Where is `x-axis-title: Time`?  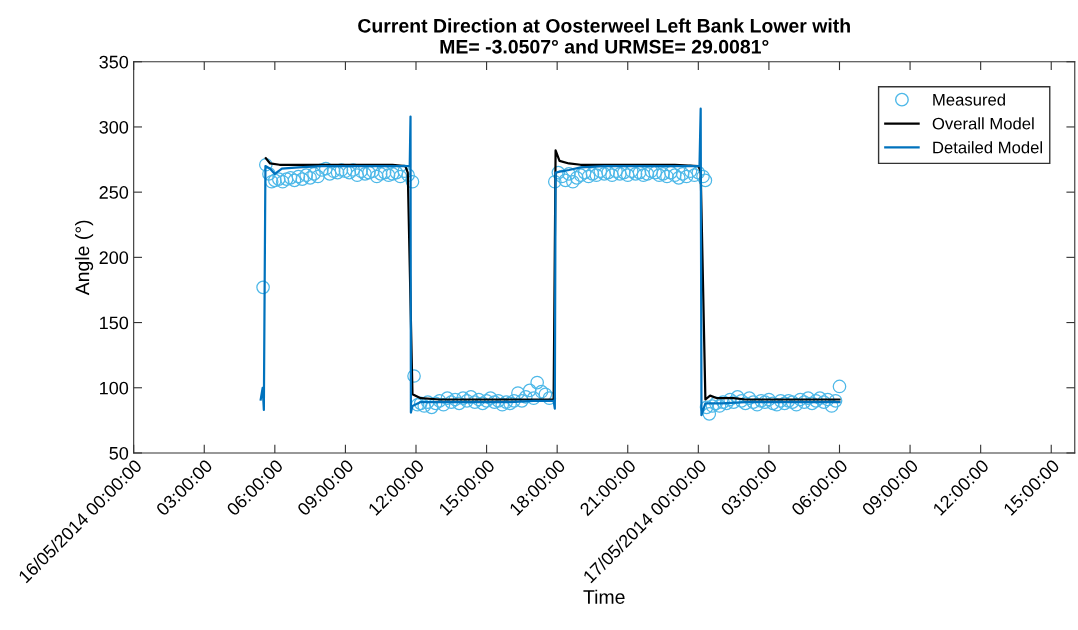
x-axis-title: Time is located at coordinates (604, 596).